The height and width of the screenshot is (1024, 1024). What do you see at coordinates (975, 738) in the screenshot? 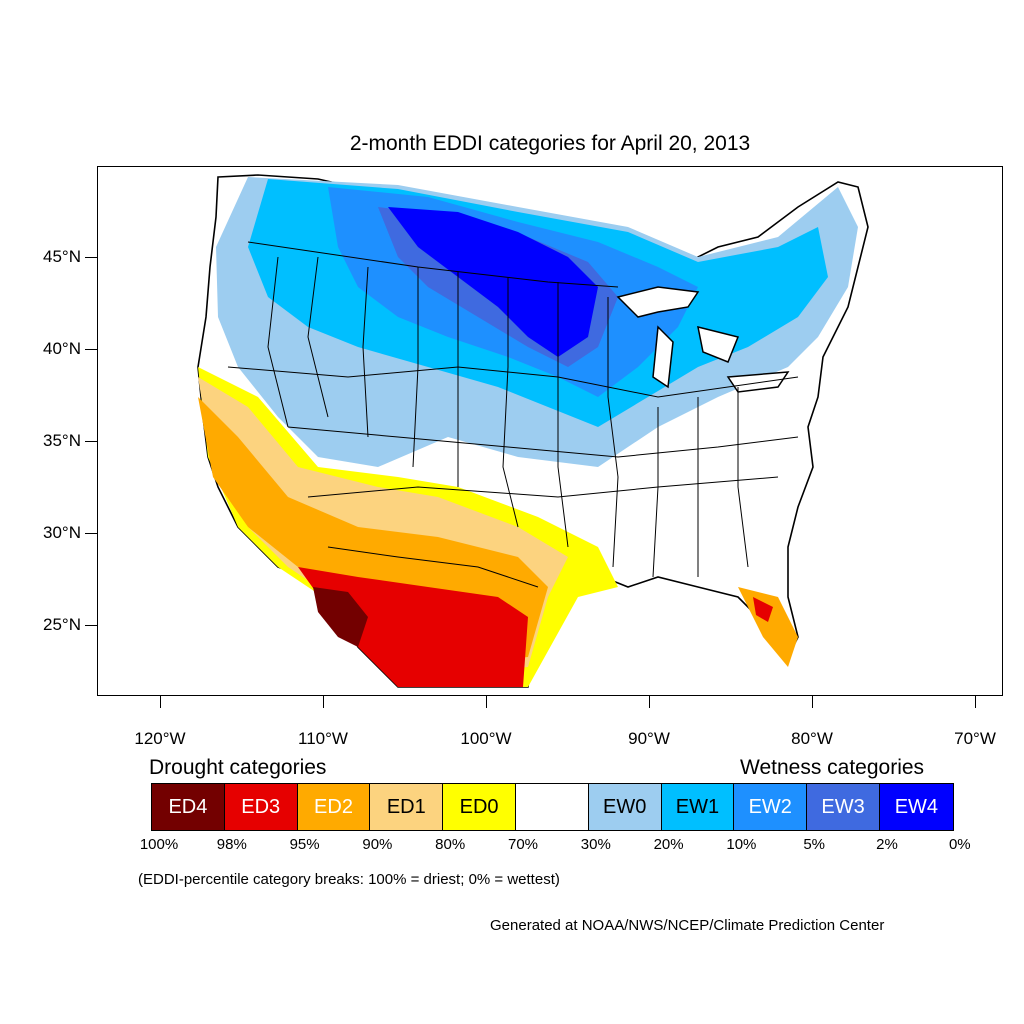
I see `lon-label-70: 70°W` at bounding box center [975, 738].